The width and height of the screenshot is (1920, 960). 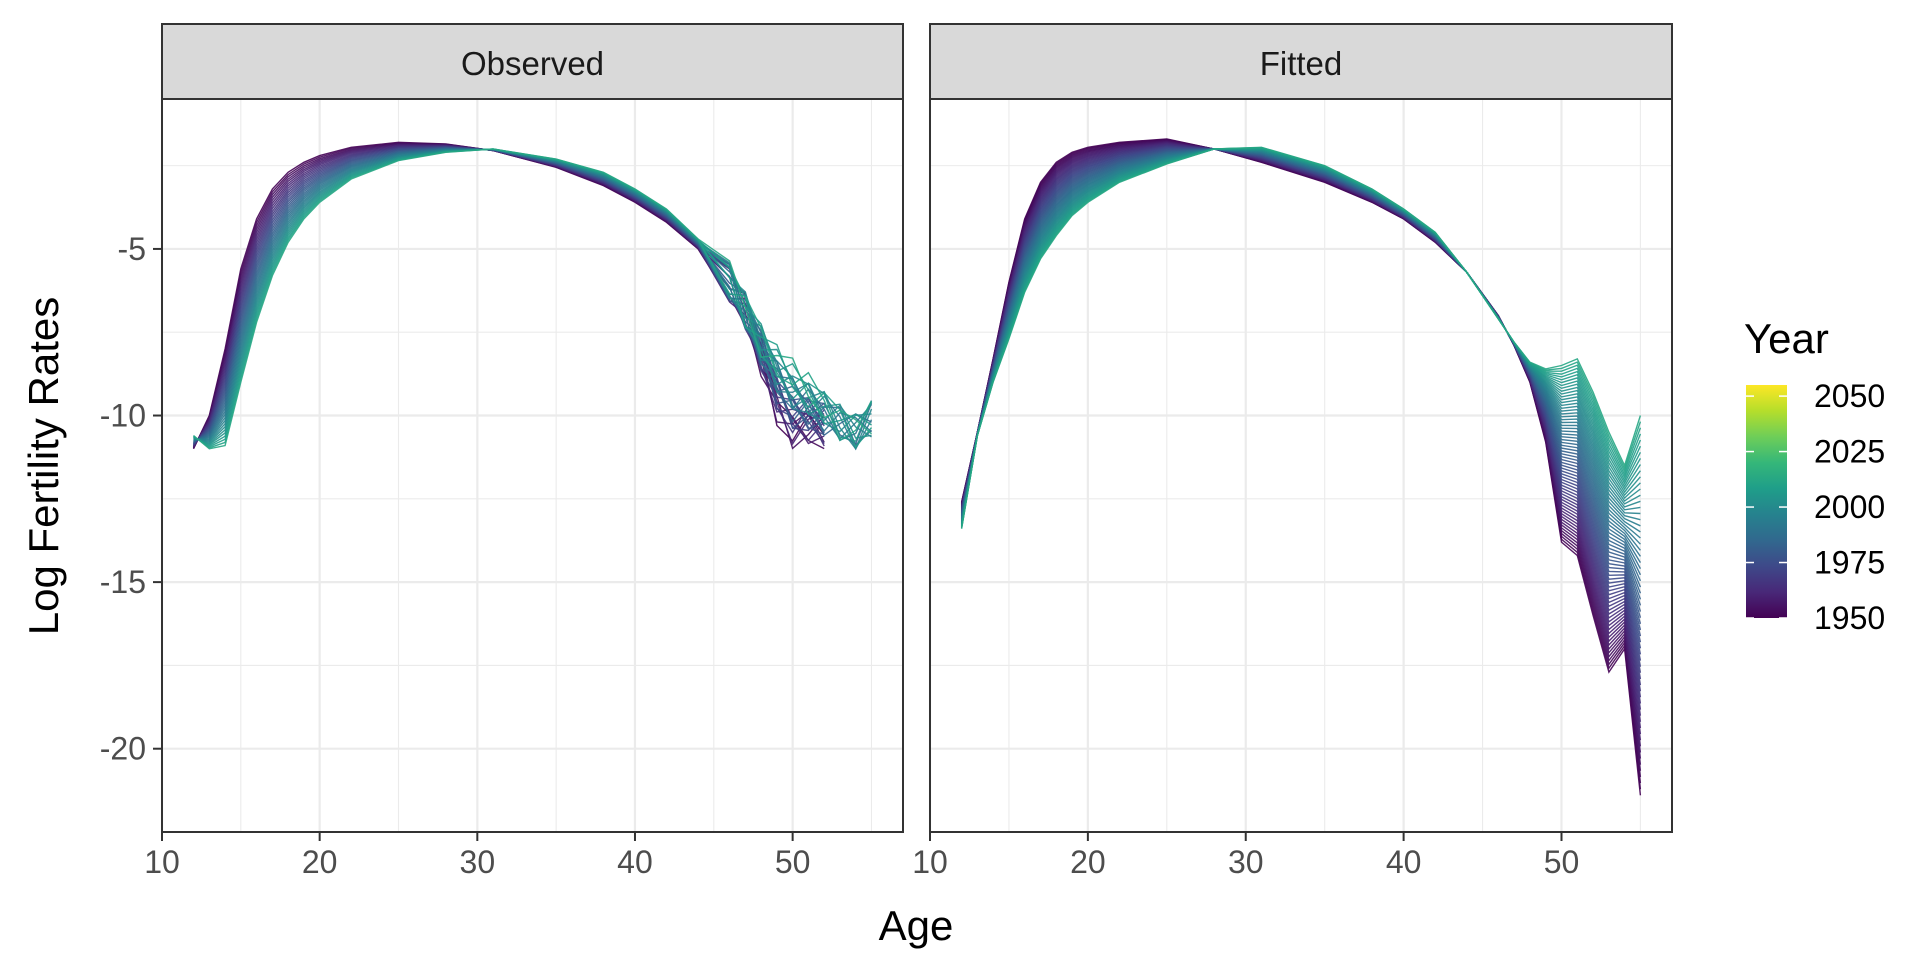 I want to click on series-line-observed-2012, so click(x=532, y=299).